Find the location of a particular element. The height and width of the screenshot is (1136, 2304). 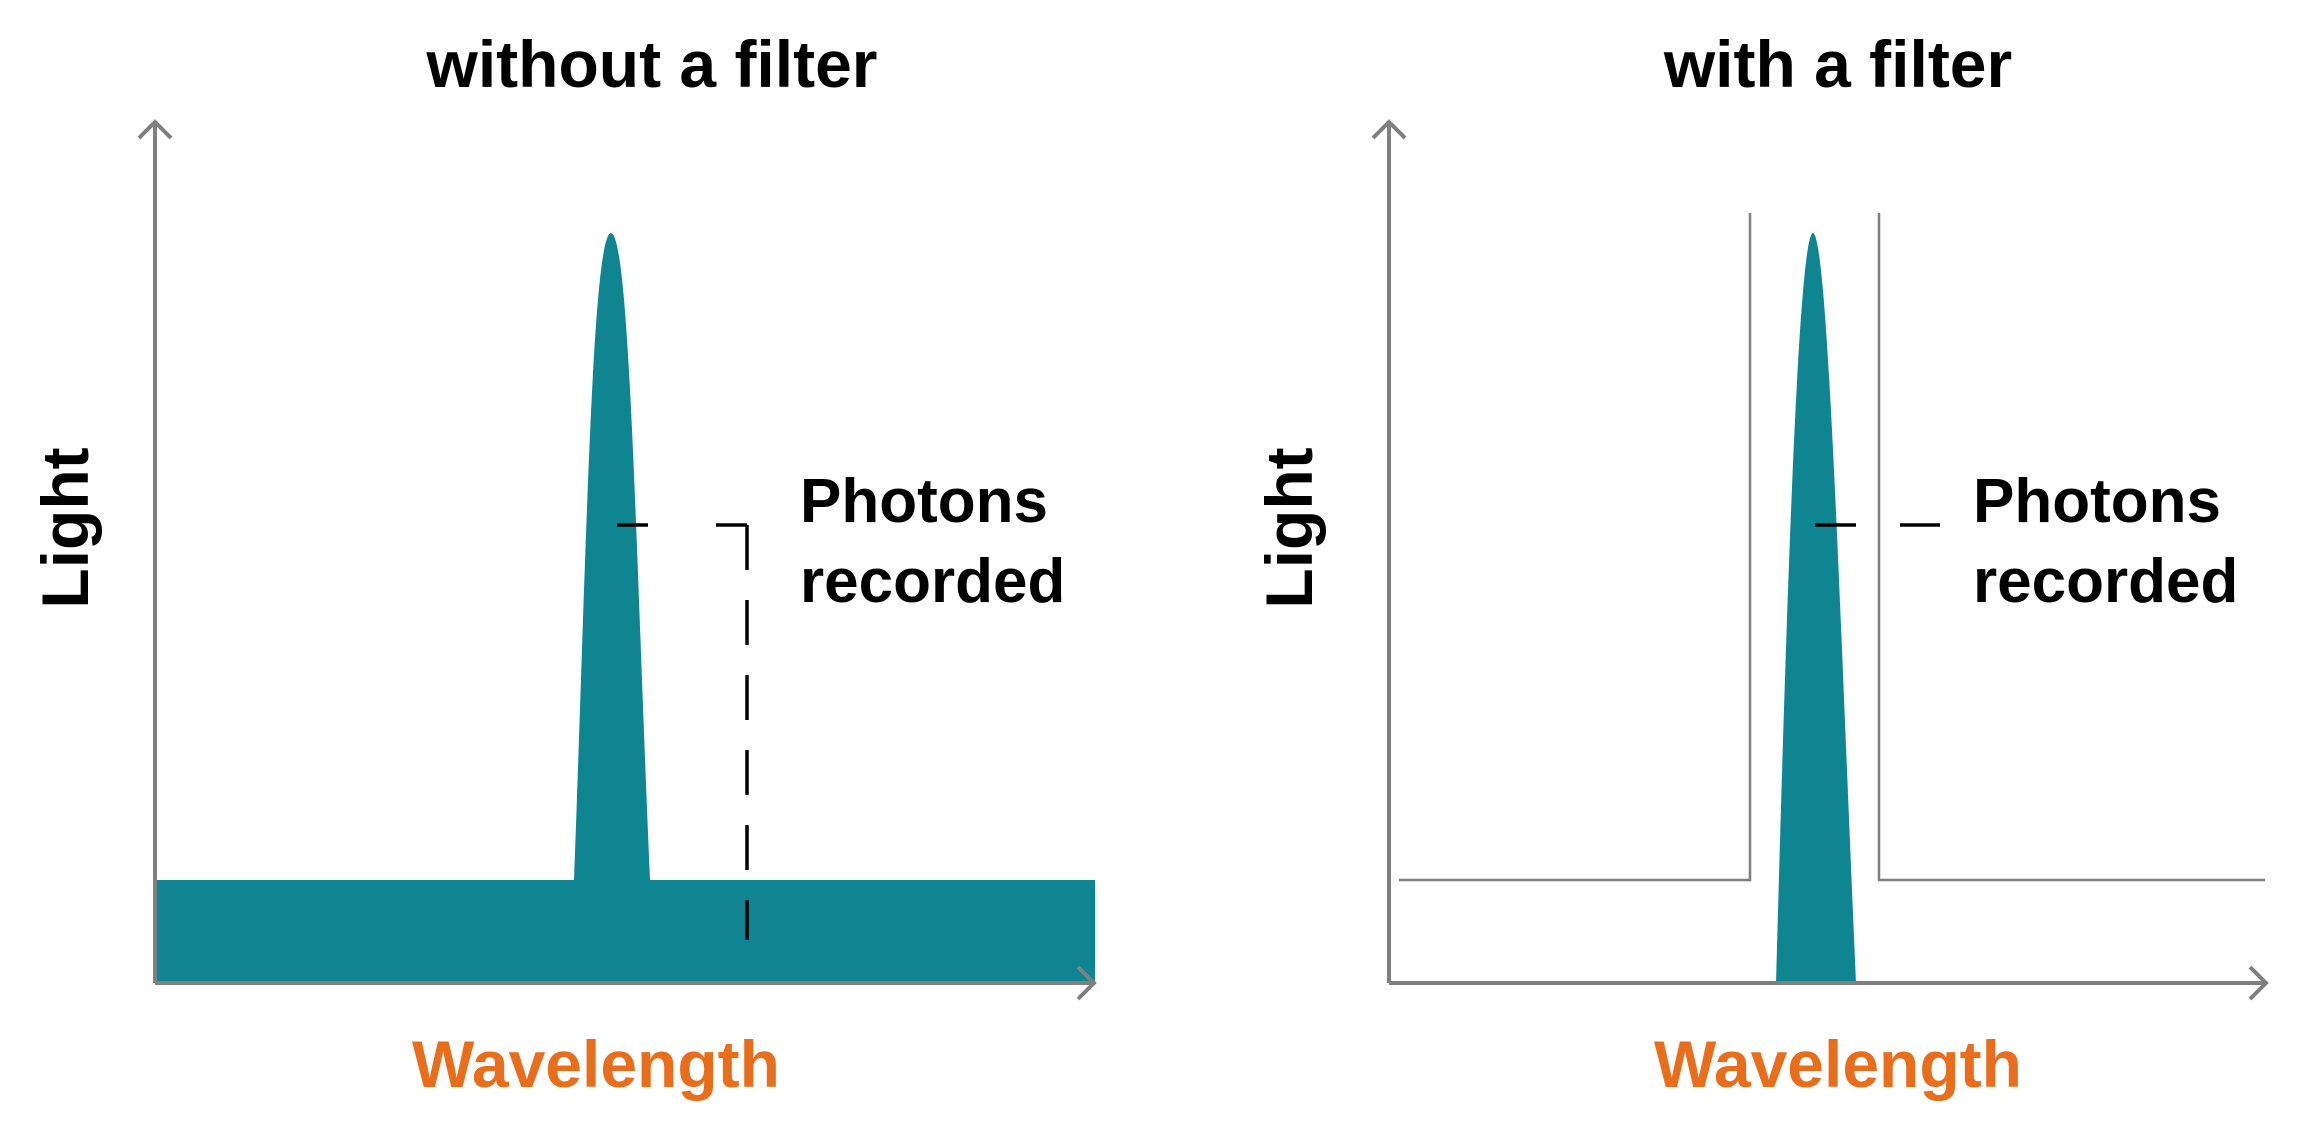

y-axis-arrow-left is located at coordinates (155, 129).